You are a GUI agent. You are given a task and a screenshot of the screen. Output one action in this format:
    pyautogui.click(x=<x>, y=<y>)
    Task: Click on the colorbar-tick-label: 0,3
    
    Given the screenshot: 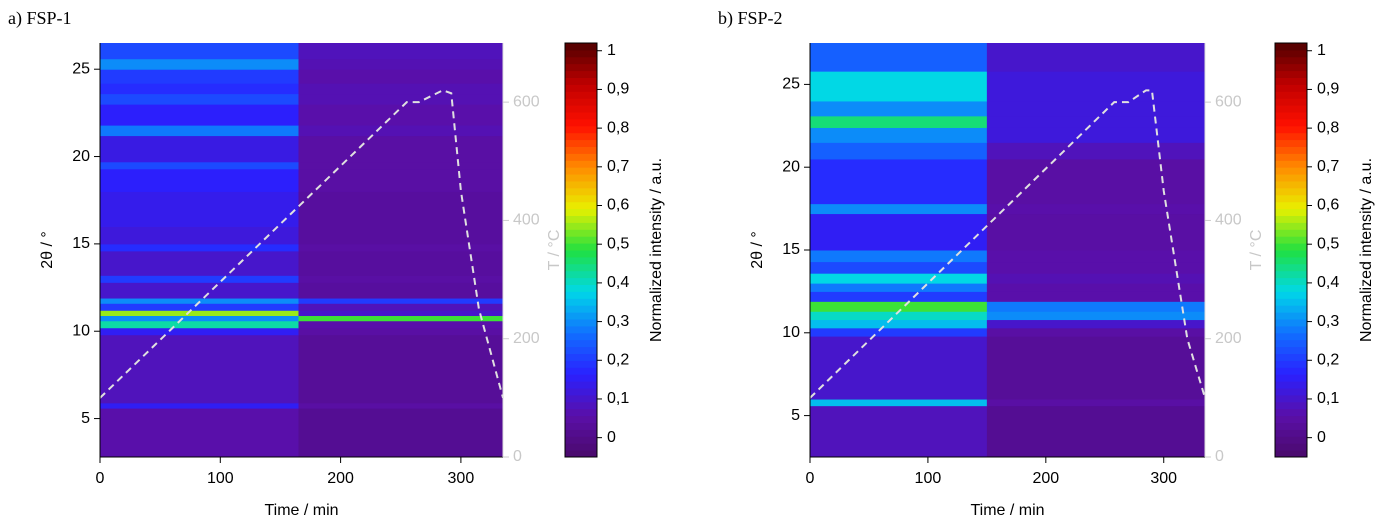 What is the action you would take?
    pyautogui.click(x=618, y=321)
    